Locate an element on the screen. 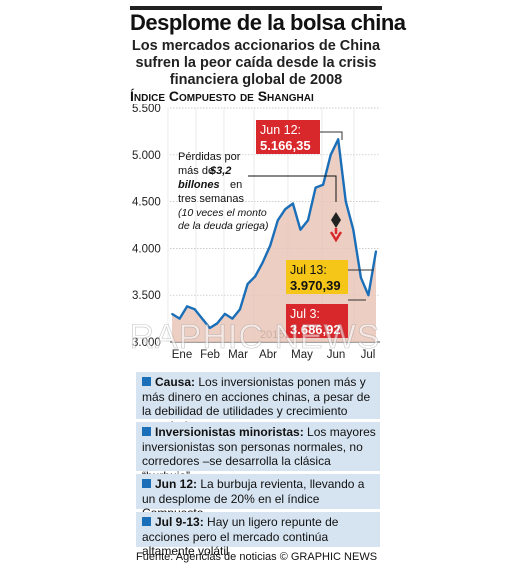 The width and height of the screenshot is (515, 571). loss-amount: billones is located at coordinates (199, 185).